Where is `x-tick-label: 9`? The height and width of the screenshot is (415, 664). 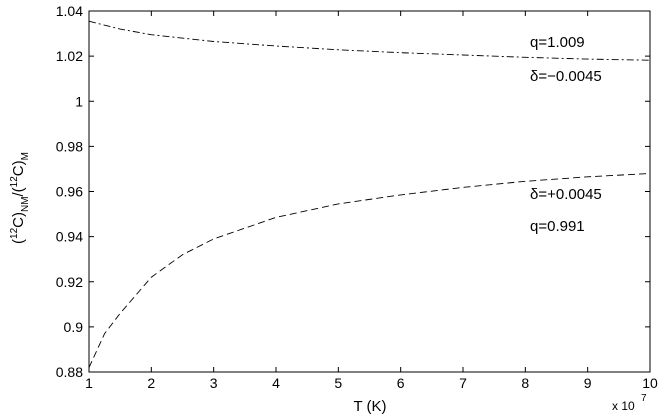
x-tick-label: 9 is located at coordinates (588, 383).